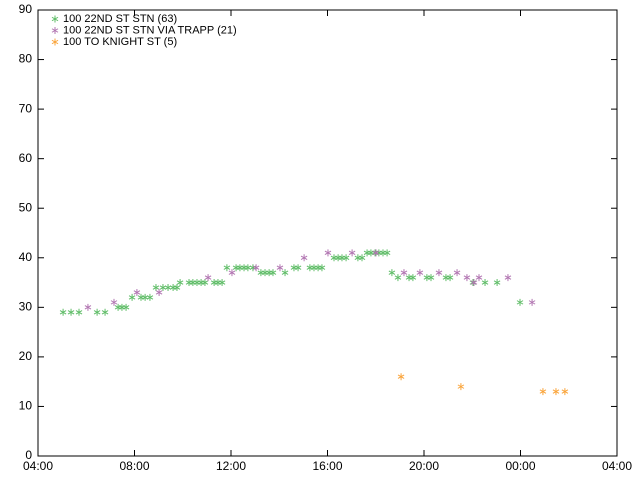 The image size is (640, 480). I want to click on legend-label: 100 22ND ST STN VIA TRAPP (21), so click(150, 30).